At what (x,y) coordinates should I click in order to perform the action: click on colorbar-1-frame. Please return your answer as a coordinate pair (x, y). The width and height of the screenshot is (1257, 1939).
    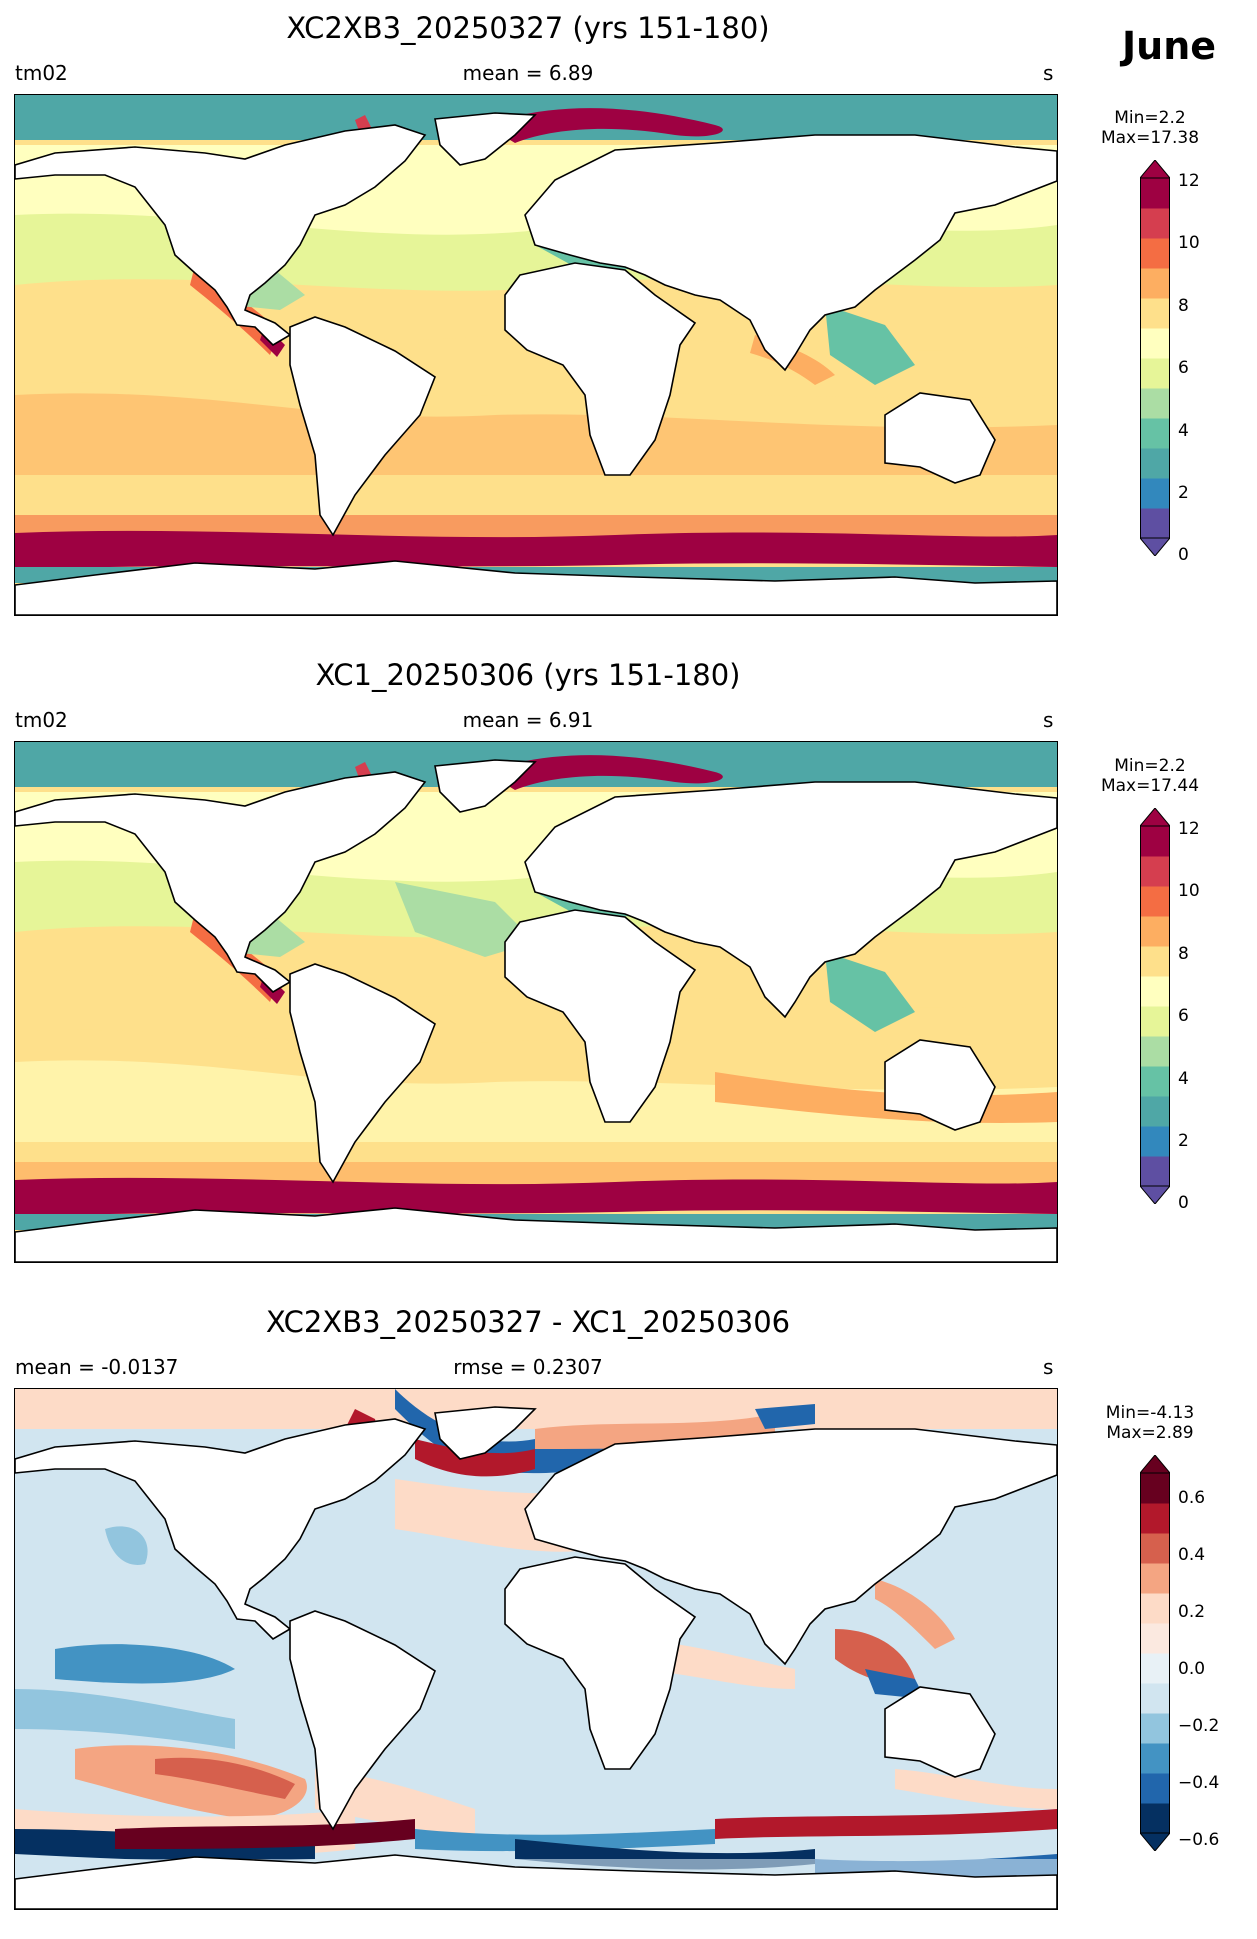
    Looking at the image, I should click on (1155, 358).